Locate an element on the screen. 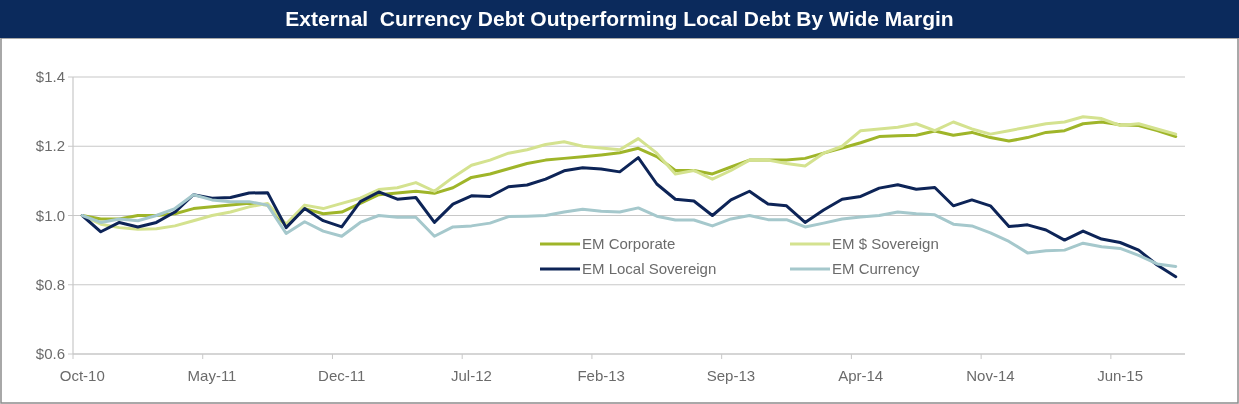  x-tick-label: Nov-14 is located at coordinates (990, 375).